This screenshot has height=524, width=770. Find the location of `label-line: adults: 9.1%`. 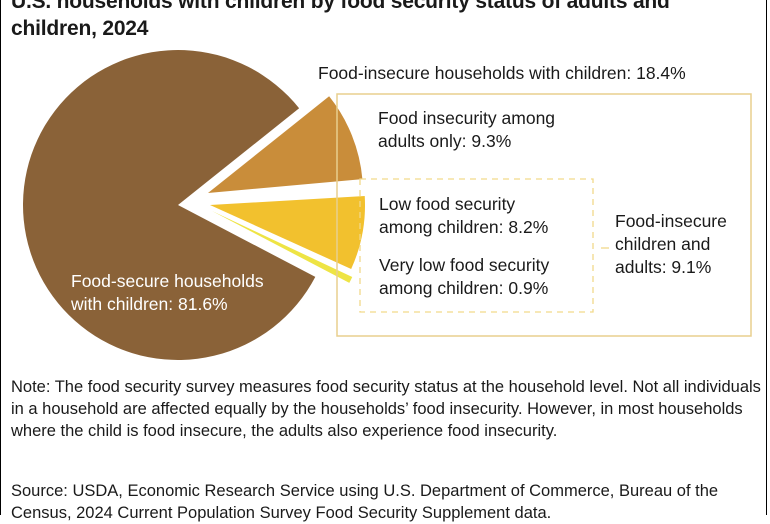

label-line: adults: 9.1% is located at coordinates (663, 267).